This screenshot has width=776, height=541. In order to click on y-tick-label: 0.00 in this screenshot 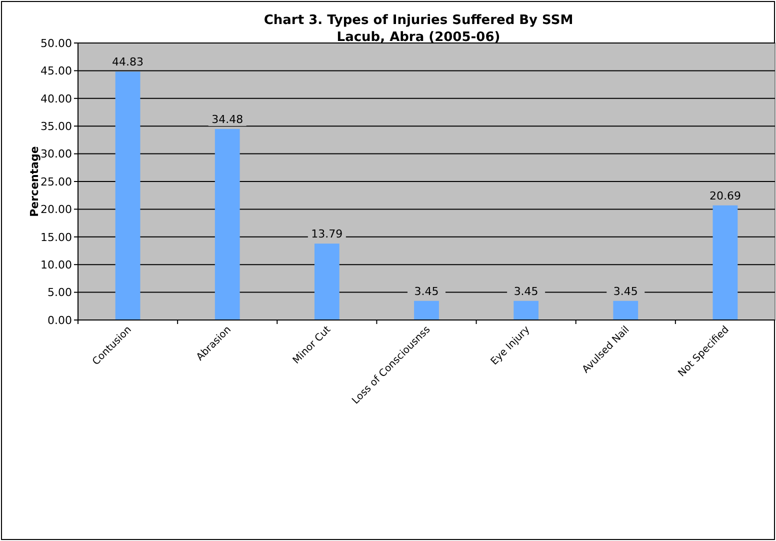, I will do `click(60, 320)`.